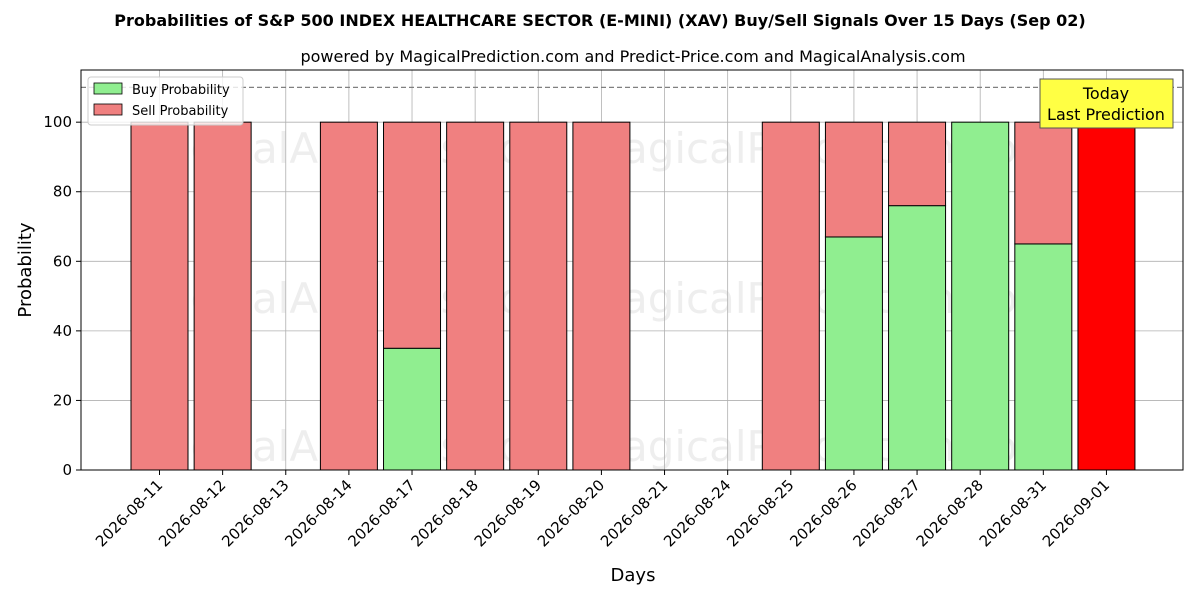 The height and width of the screenshot is (600, 1200). Describe the element at coordinates (571, 513) in the screenshot. I see `x-tick-label: 2026-08-20` at that location.